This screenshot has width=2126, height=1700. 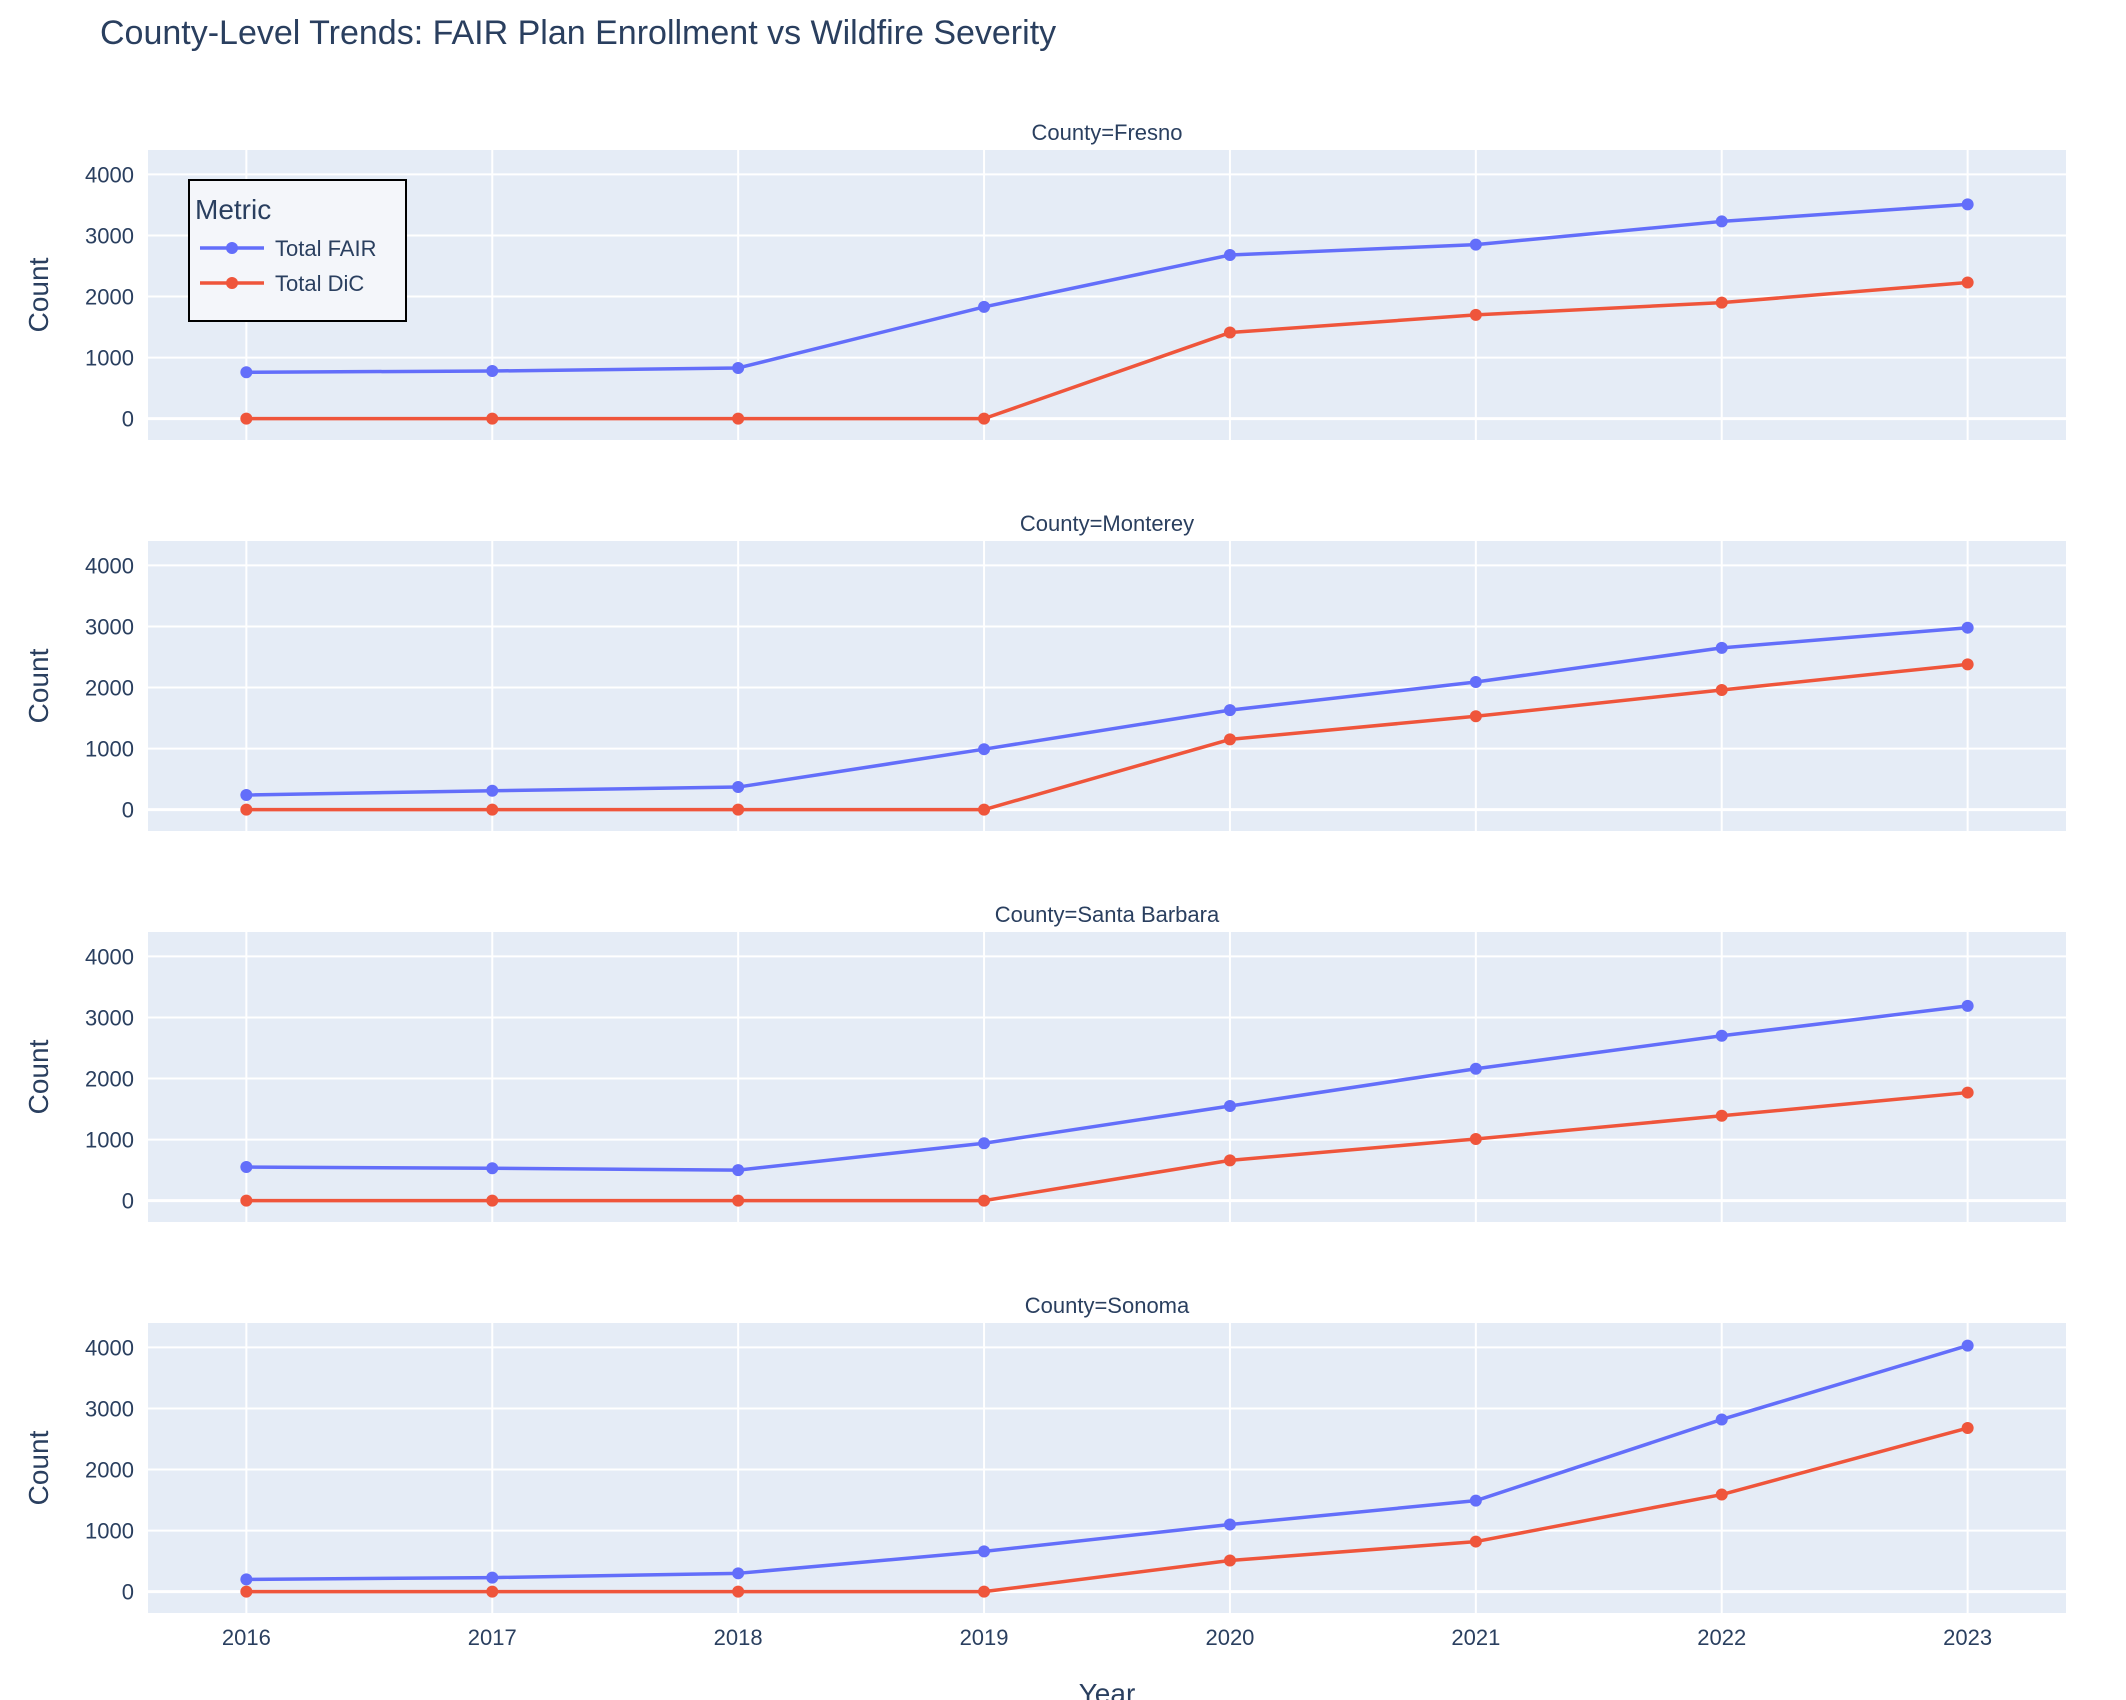 What do you see at coordinates (1107, 523) in the screenshot?
I see `panel-title: County=Monterey` at bounding box center [1107, 523].